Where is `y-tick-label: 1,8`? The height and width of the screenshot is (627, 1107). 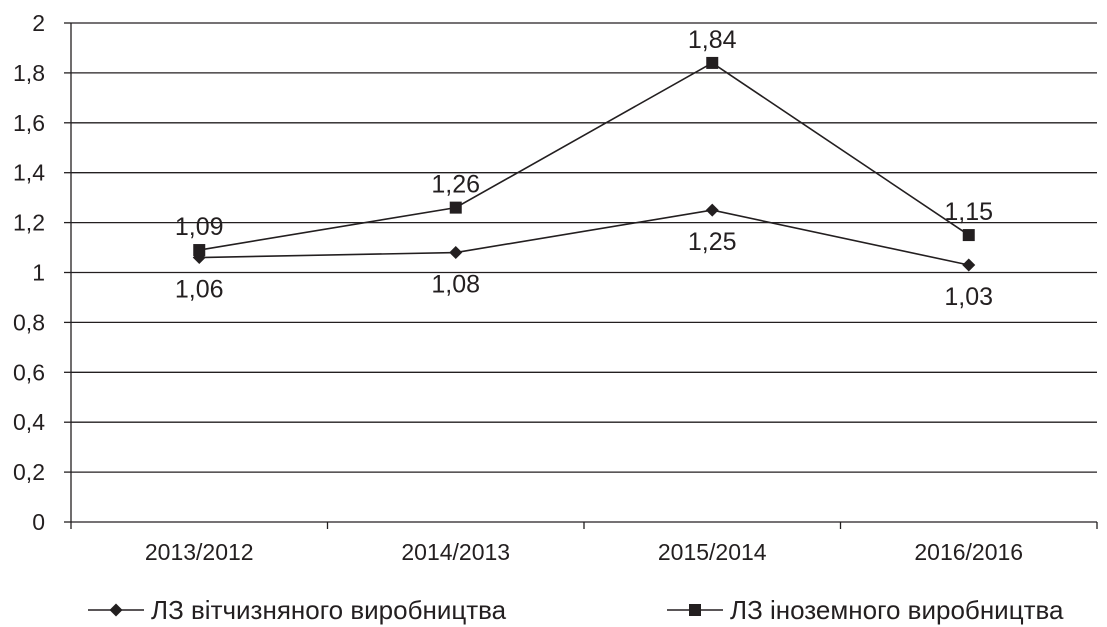 y-tick-label: 1,8 is located at coordinates (29, 73).